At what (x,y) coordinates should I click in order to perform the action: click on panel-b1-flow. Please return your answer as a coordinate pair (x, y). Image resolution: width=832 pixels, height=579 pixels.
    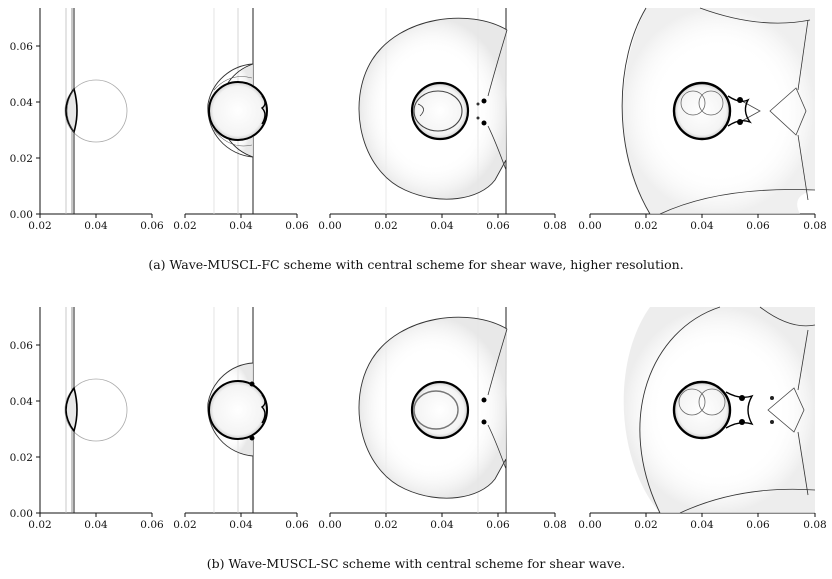
    Looking at the image, I should click on (96, 410).